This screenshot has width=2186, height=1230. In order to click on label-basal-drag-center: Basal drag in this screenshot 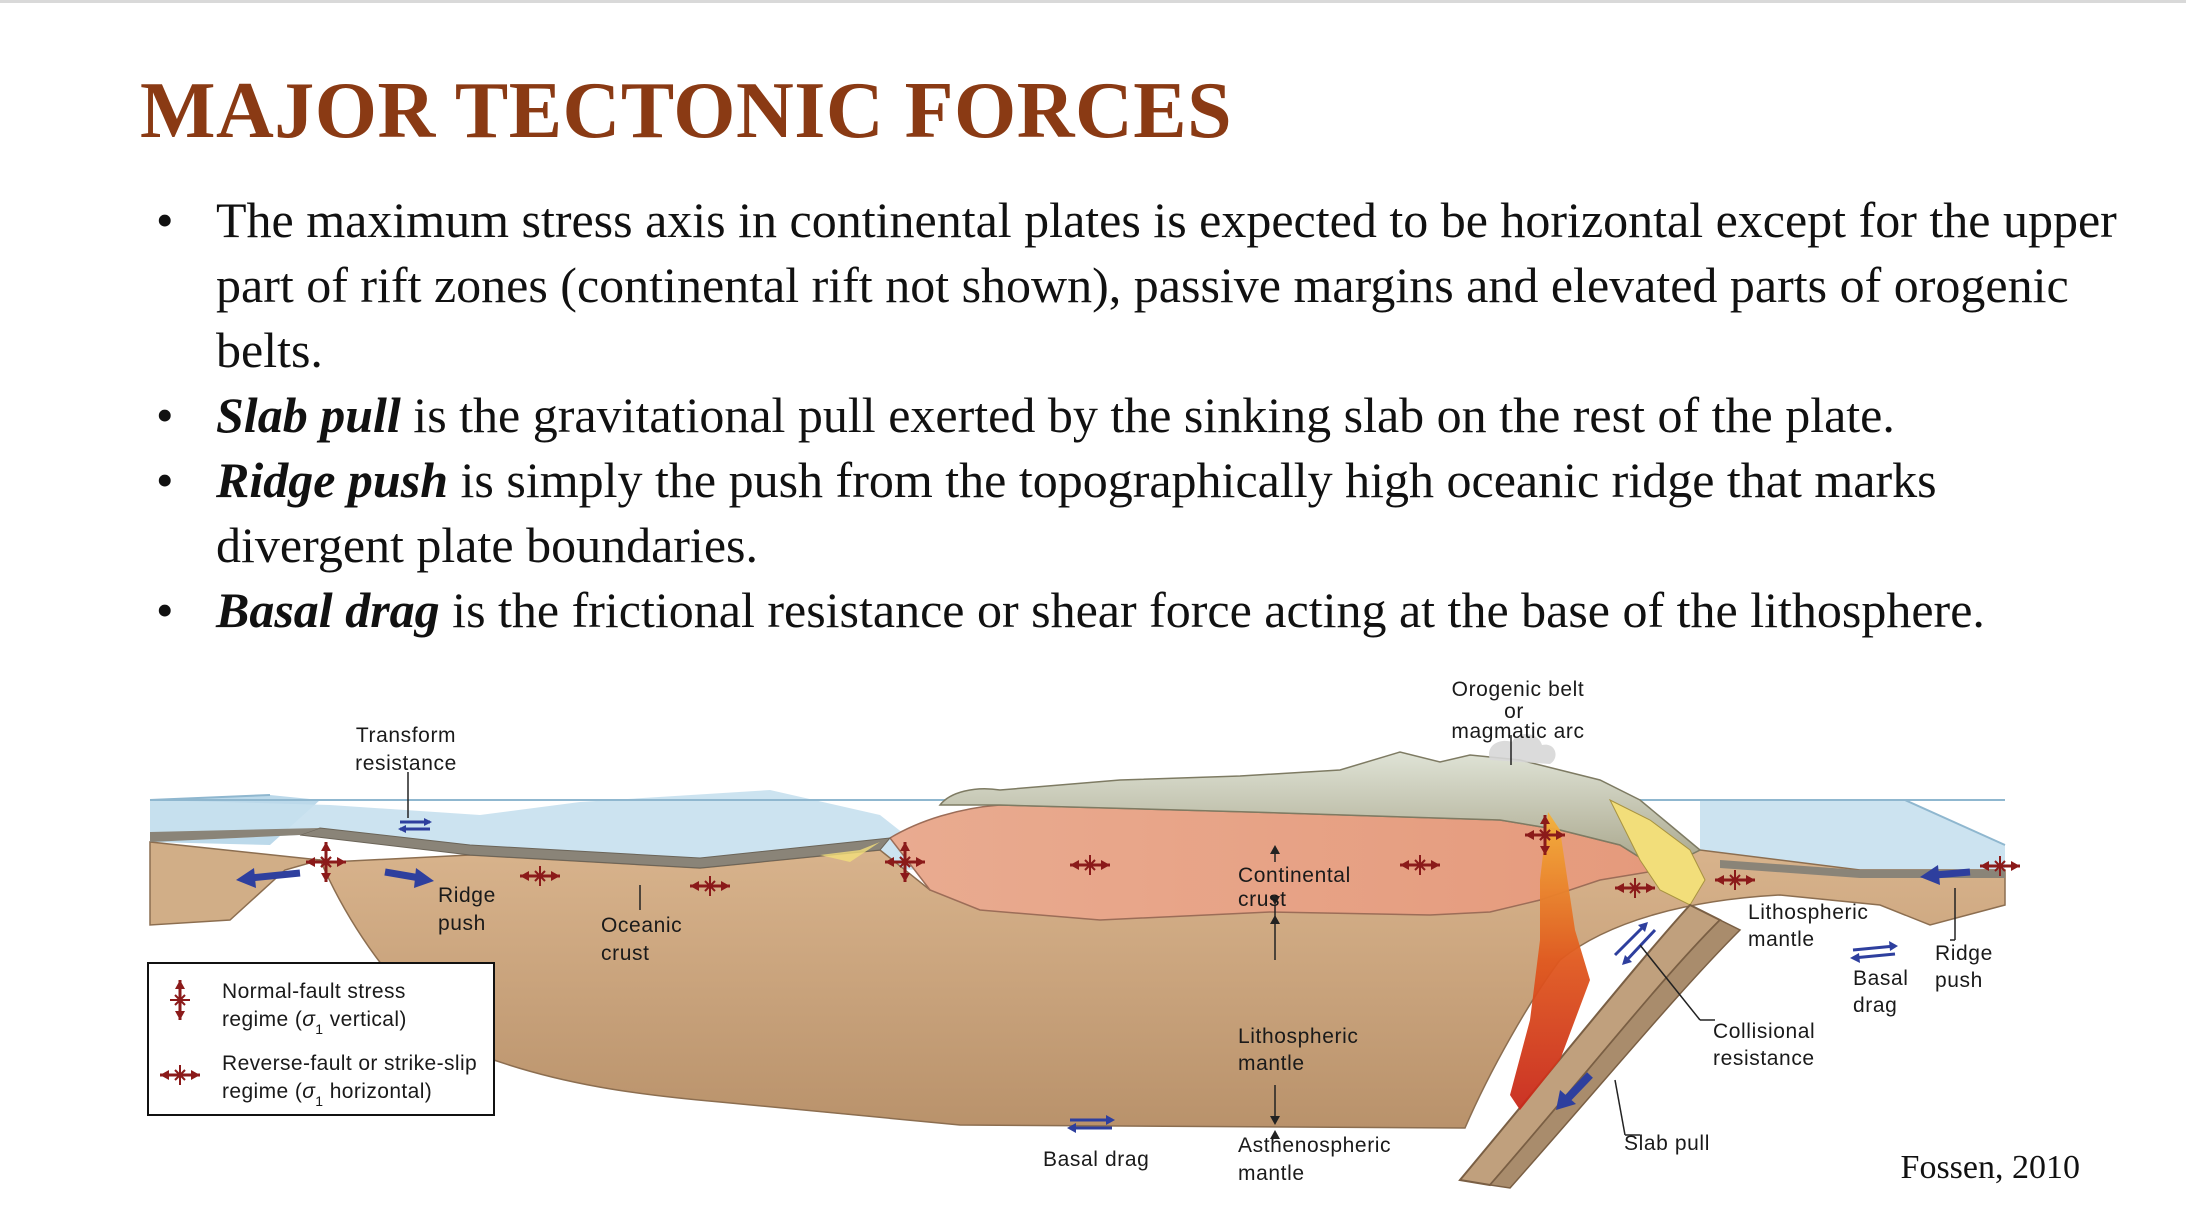, I will do `click(1096, 1159)`.